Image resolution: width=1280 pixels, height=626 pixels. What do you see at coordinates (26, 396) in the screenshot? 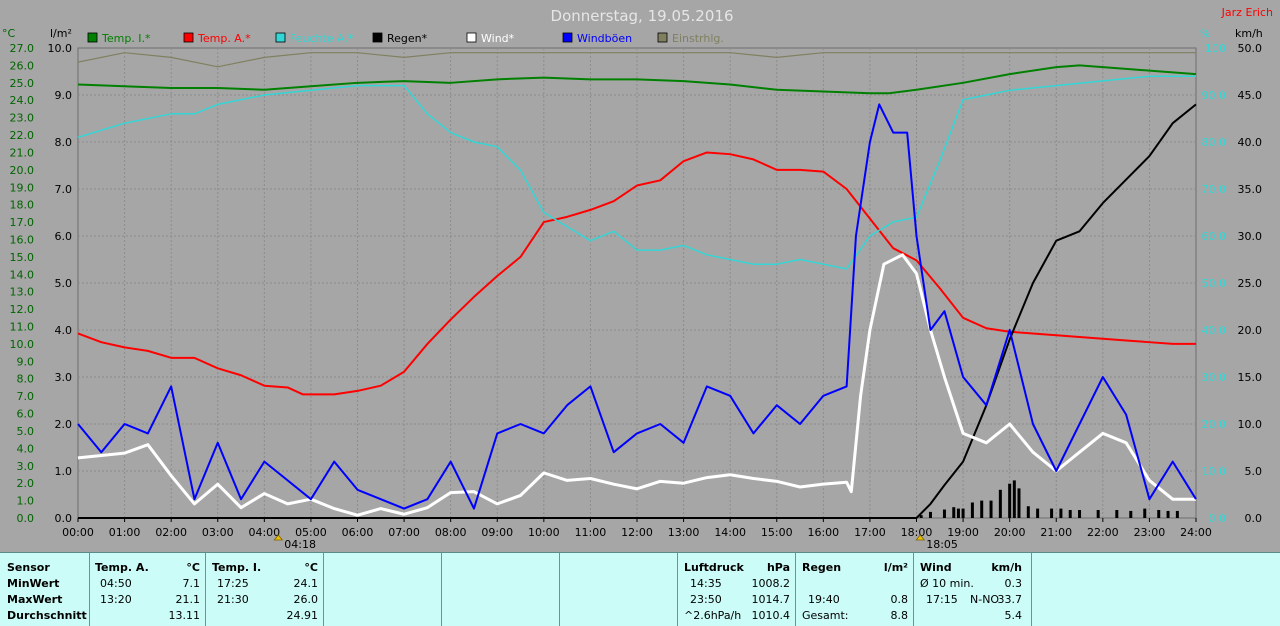
I see `temp-axis-tick-label: 7.0` at bounding box center [26, 396].